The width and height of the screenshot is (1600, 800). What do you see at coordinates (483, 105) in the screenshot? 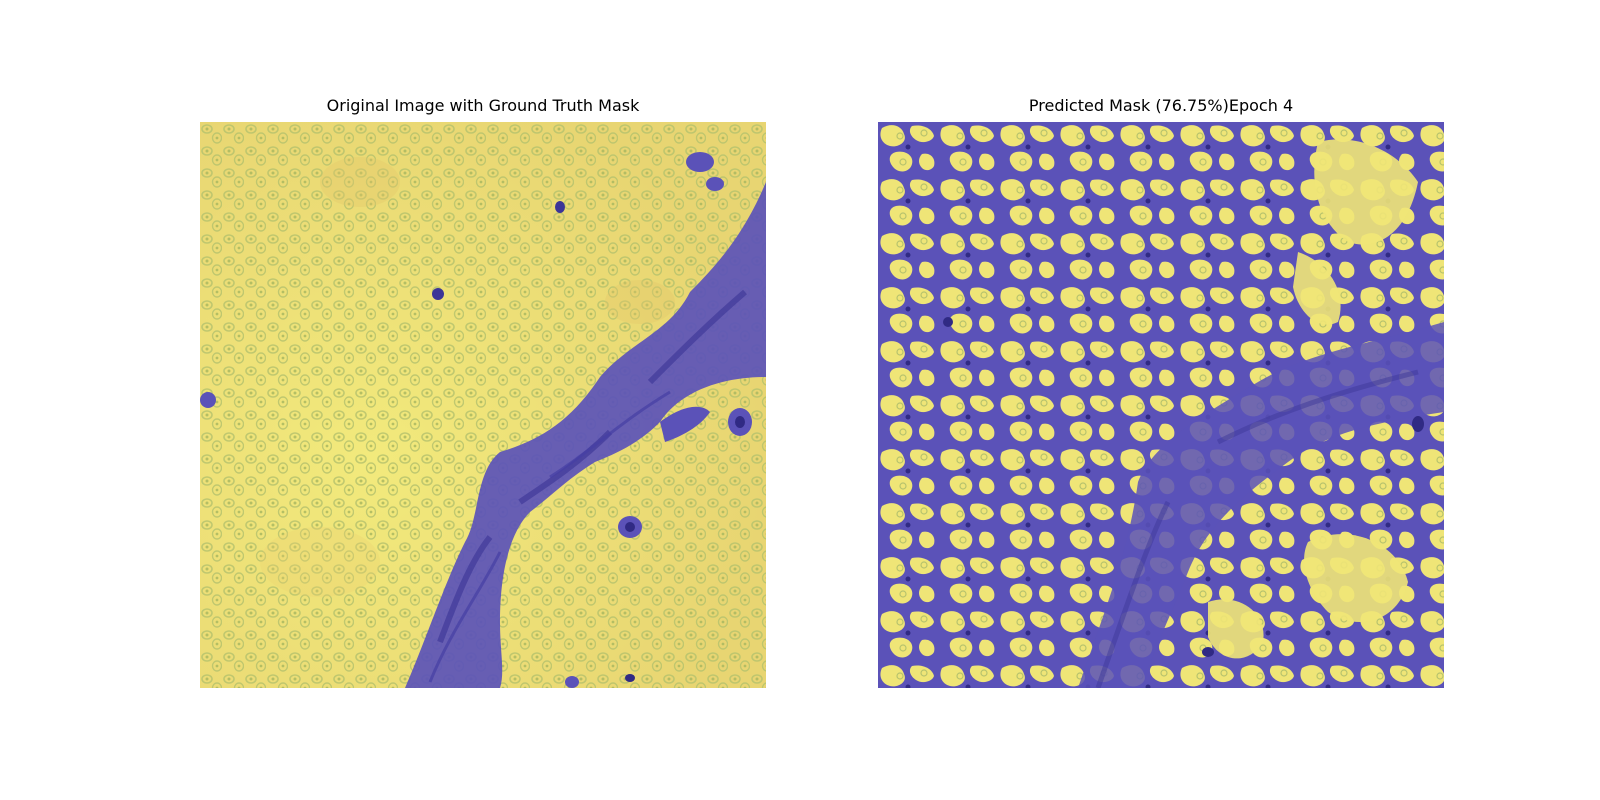
I see `left-panel-title: Original Image with Ground Truth Mask` at bounding box center [483, 105].